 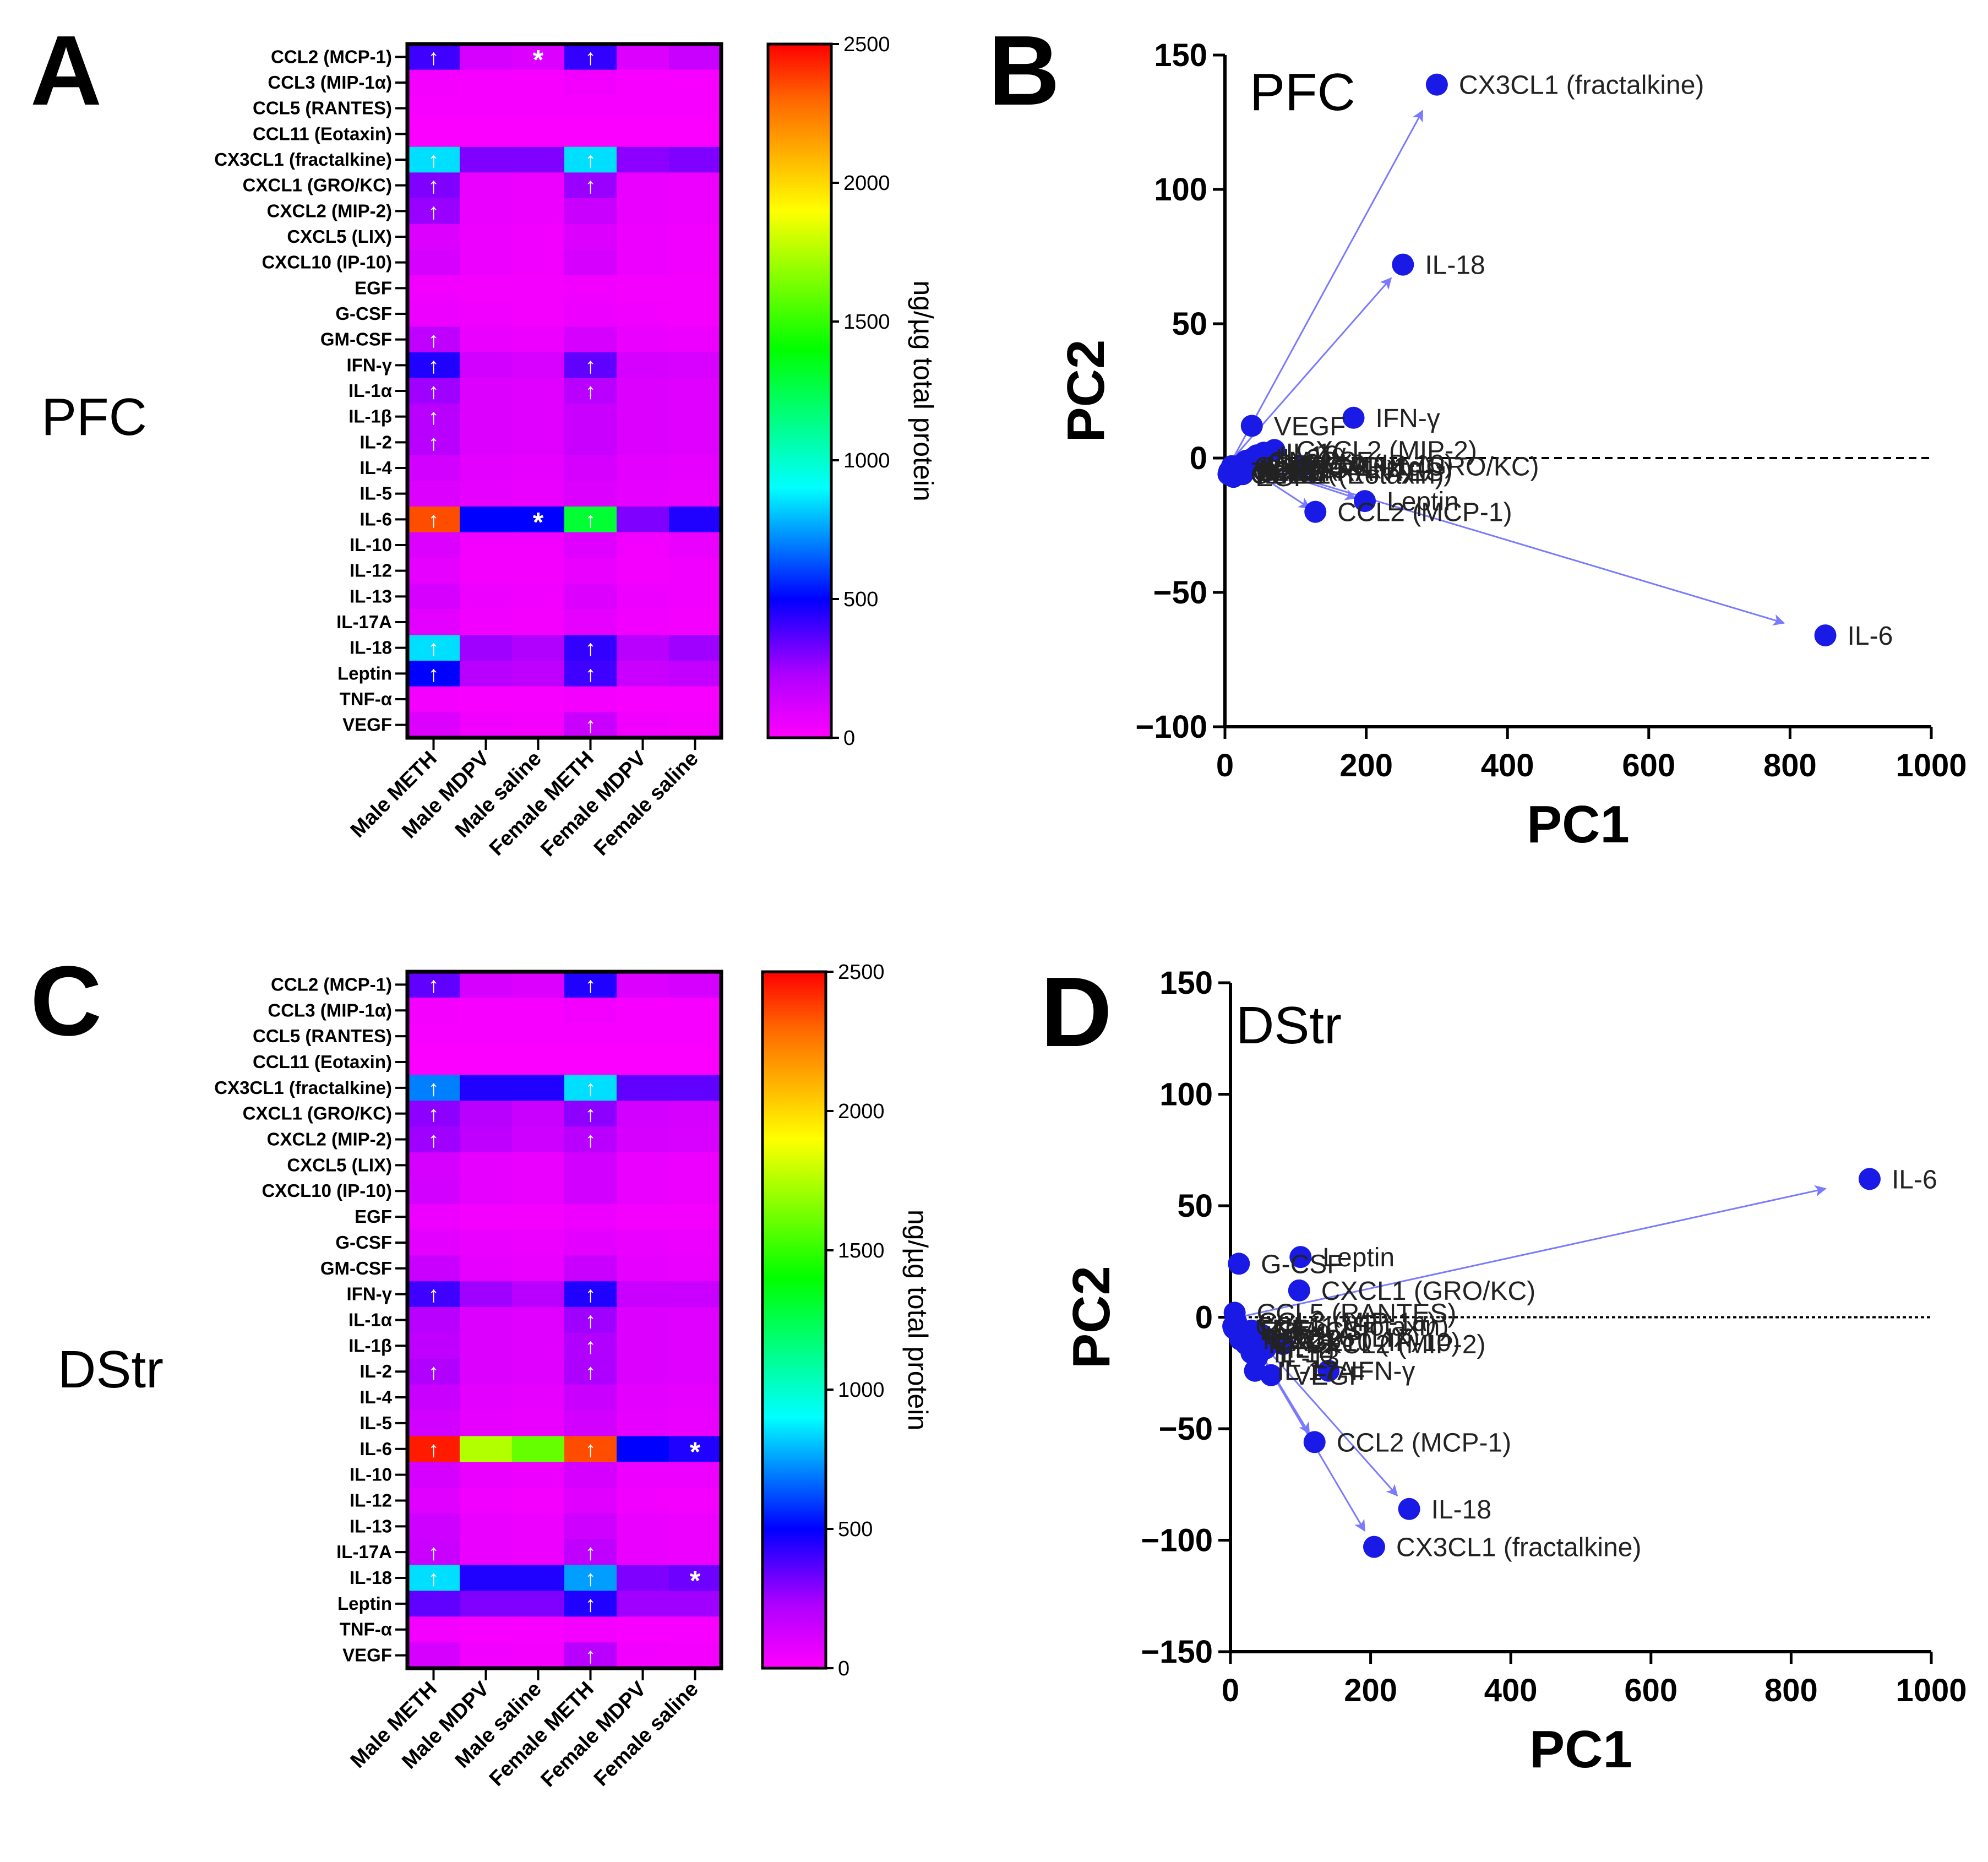 I want to click on point-label-ccl5-rantes: CCL5 (RANTES), so click(x=1357, y=1313).